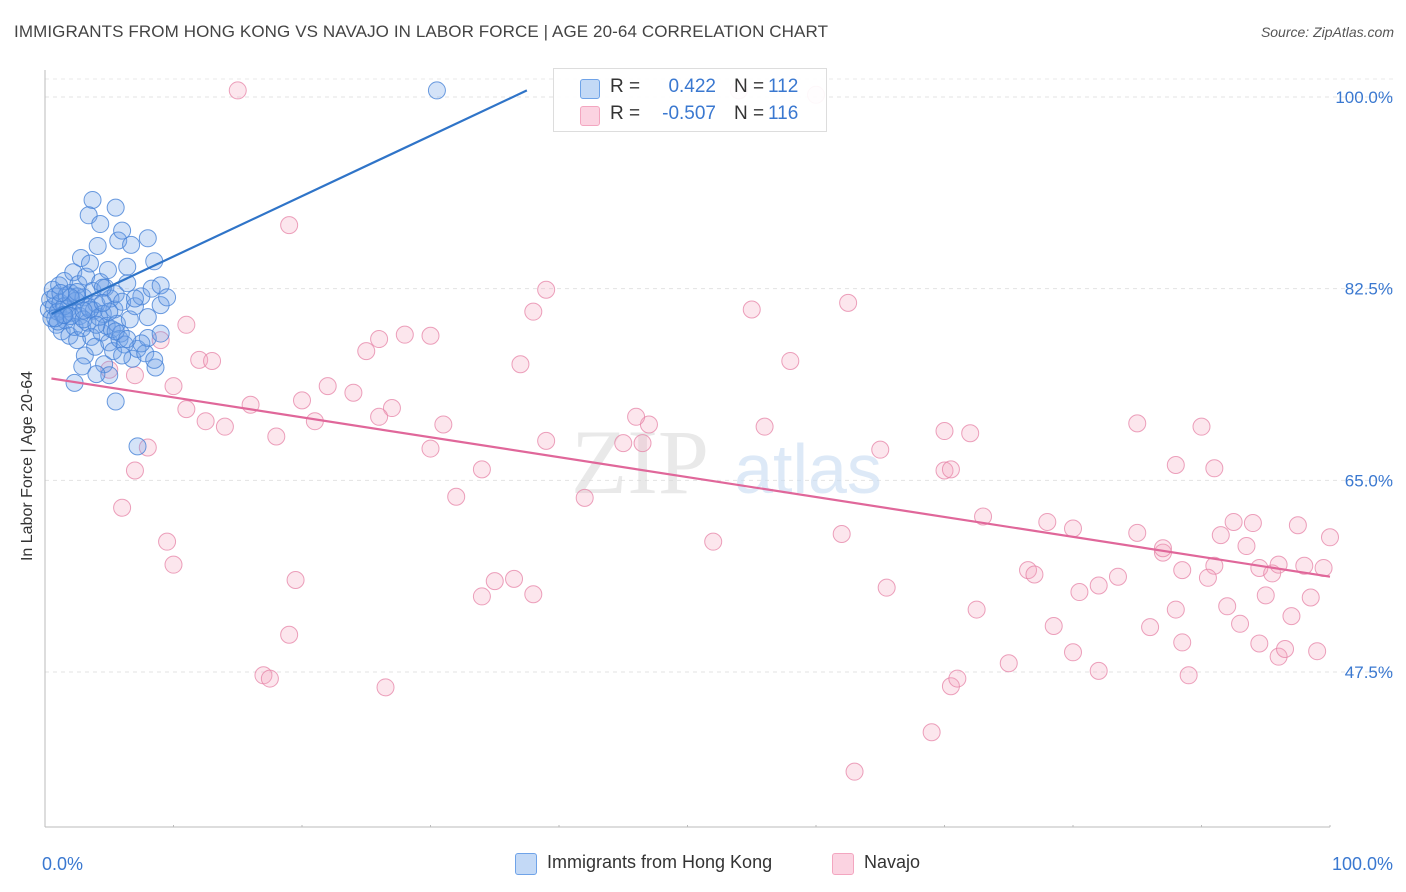 This screenshot has width=1406, height=892. I want to click on bottom-legend-swatch-pink, so click(843, 864).